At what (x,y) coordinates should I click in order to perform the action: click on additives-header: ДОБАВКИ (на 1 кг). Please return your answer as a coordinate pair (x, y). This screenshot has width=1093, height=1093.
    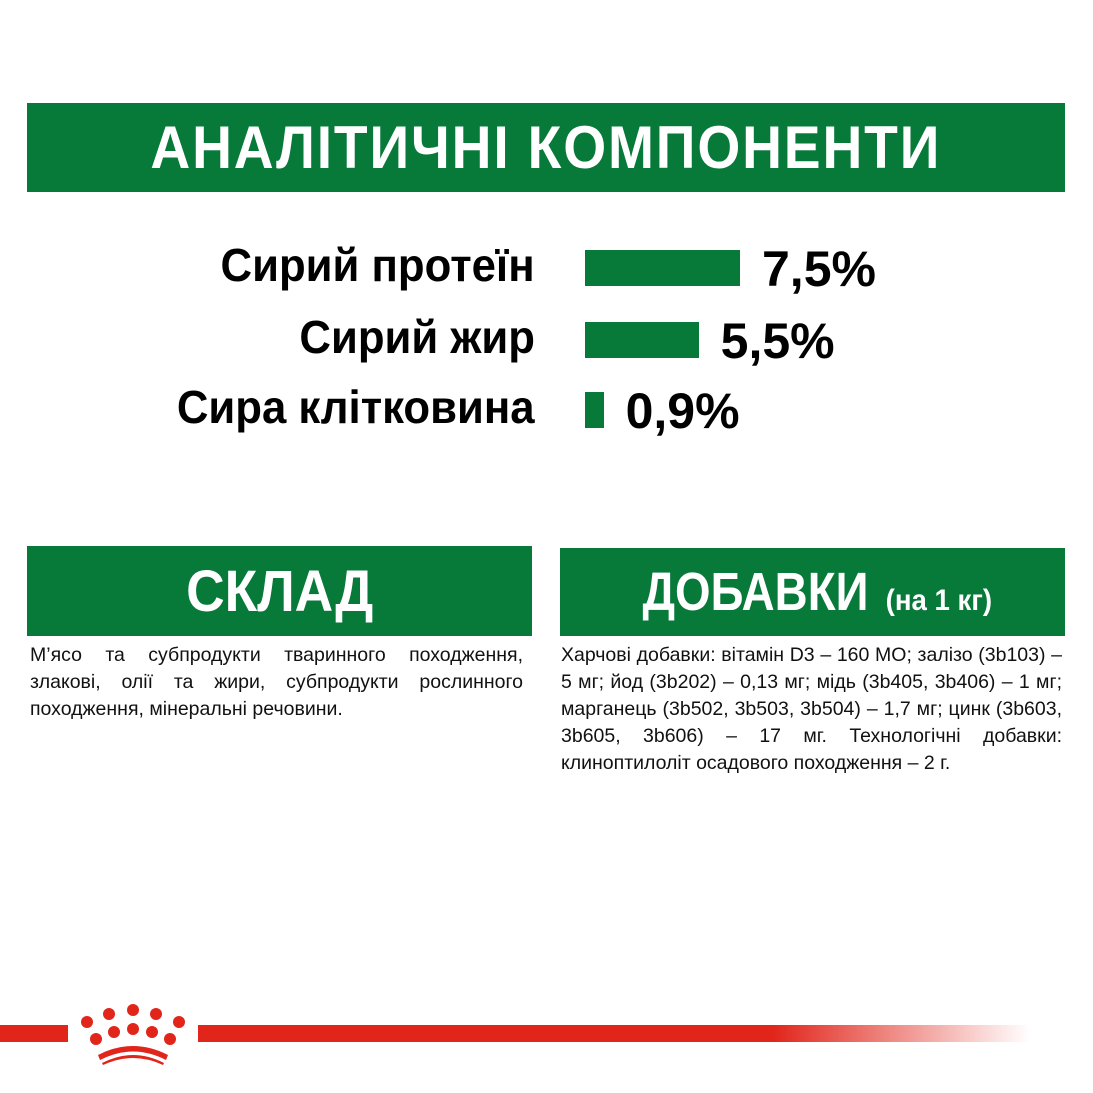
    Looking at the image, I should click on (812, 592).